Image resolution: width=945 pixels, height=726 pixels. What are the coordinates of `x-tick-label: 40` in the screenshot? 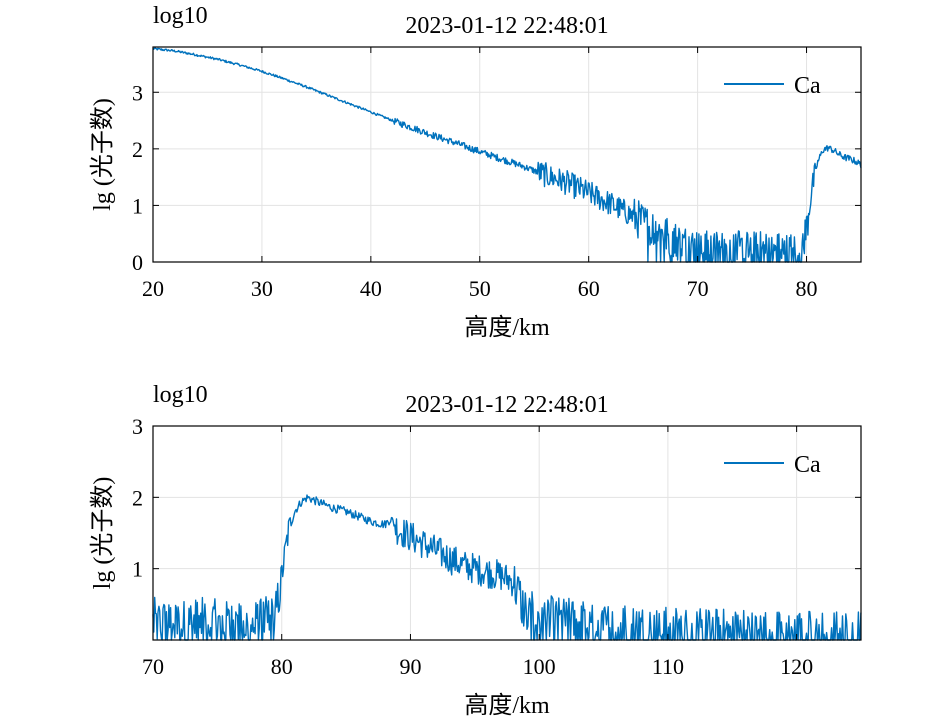 It's located at (371, 288).